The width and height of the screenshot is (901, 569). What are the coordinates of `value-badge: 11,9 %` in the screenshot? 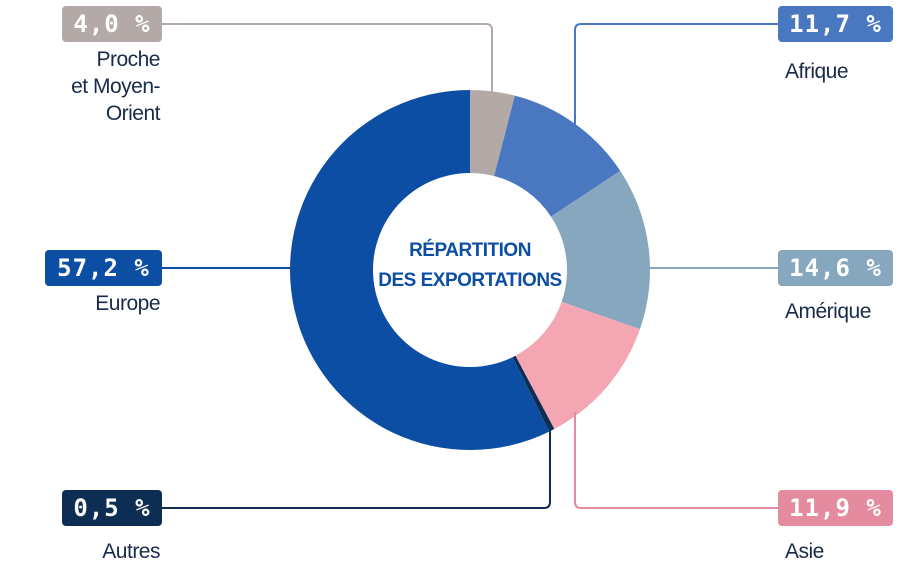 It's located at (835, 508).